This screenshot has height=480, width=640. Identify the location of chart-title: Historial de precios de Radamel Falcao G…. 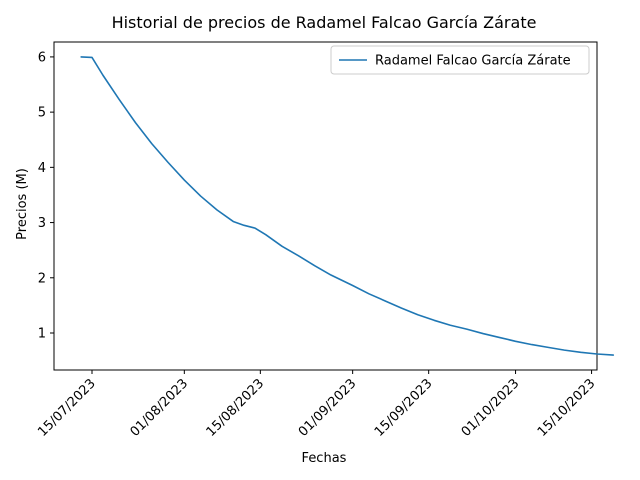
(324, 22).